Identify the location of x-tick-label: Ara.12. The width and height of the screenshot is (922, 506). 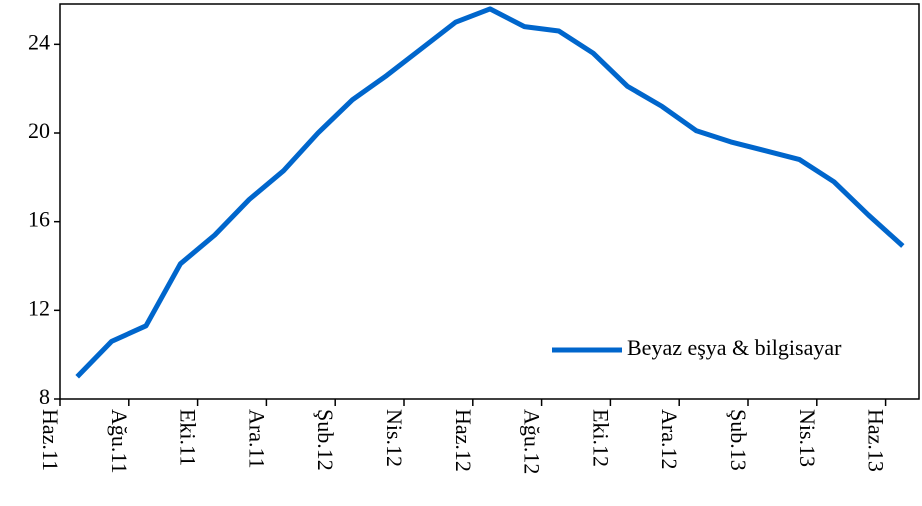
(669, 439).